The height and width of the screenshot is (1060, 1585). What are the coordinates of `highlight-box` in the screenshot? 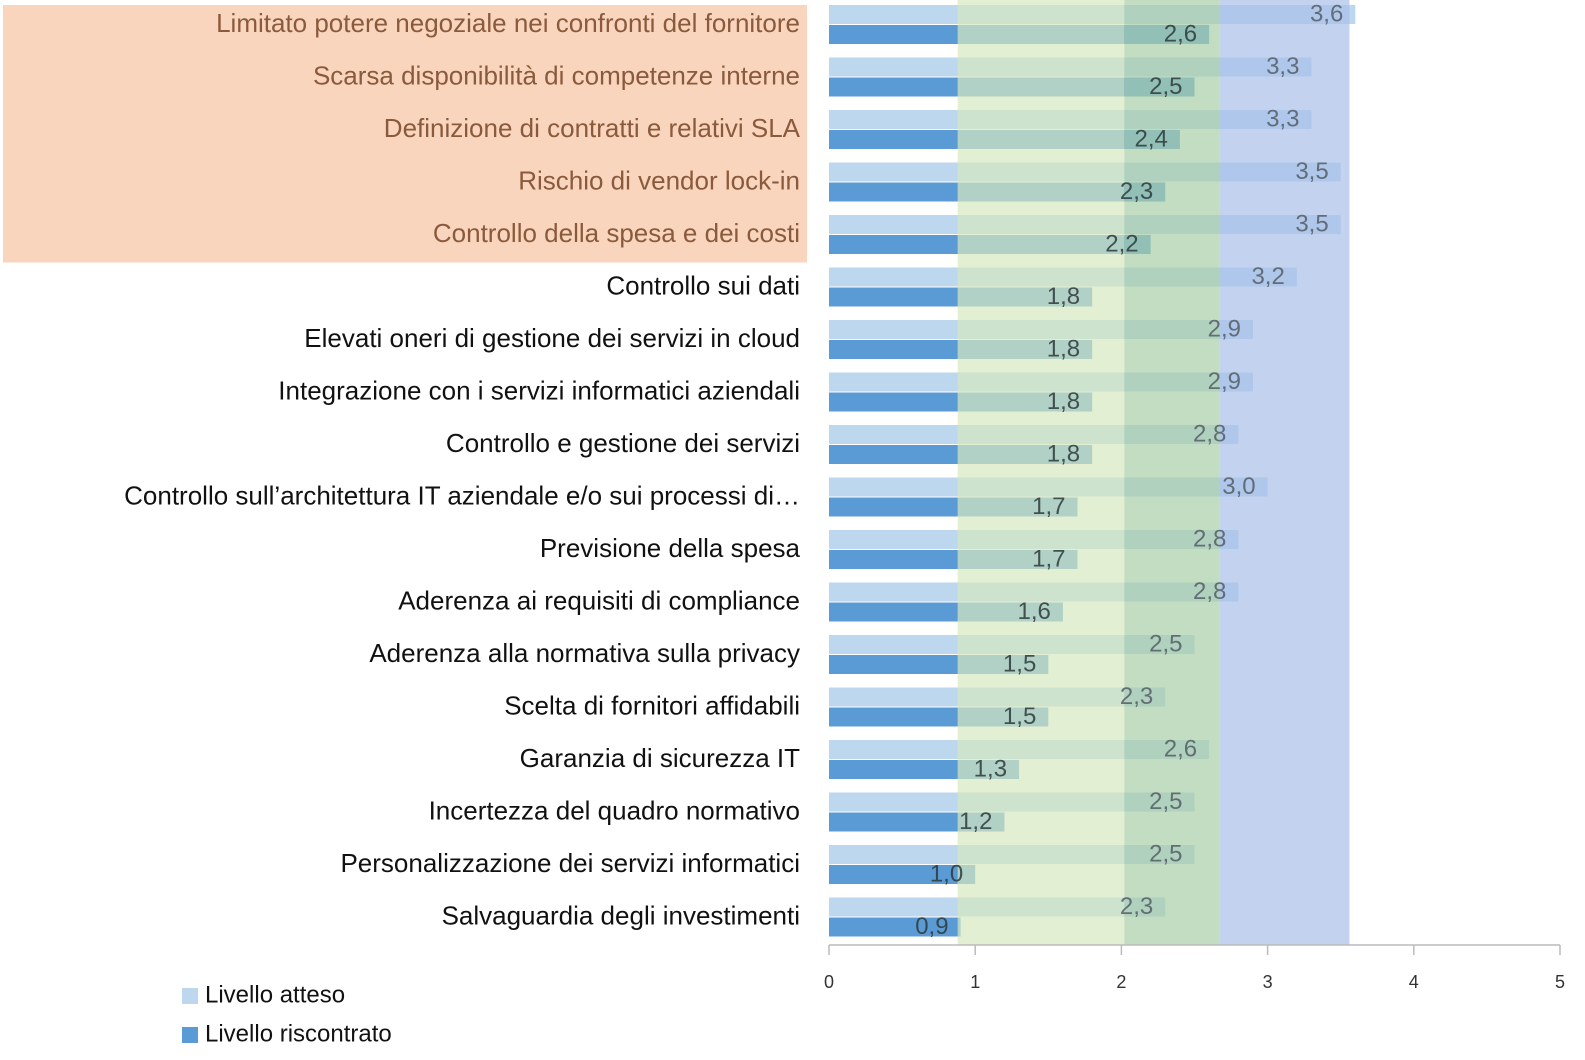 It's located at (405, 134).